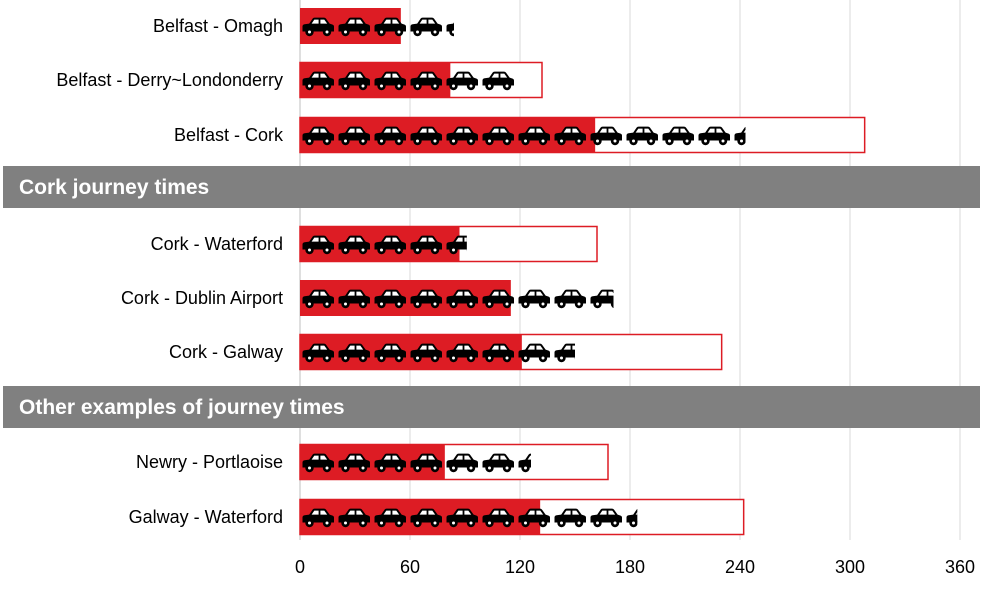  What do you see at coordinates (202, 298) in the screenshot?
I see `row-label: Cork - Dublin Airport` at bounding box center [202, 298].